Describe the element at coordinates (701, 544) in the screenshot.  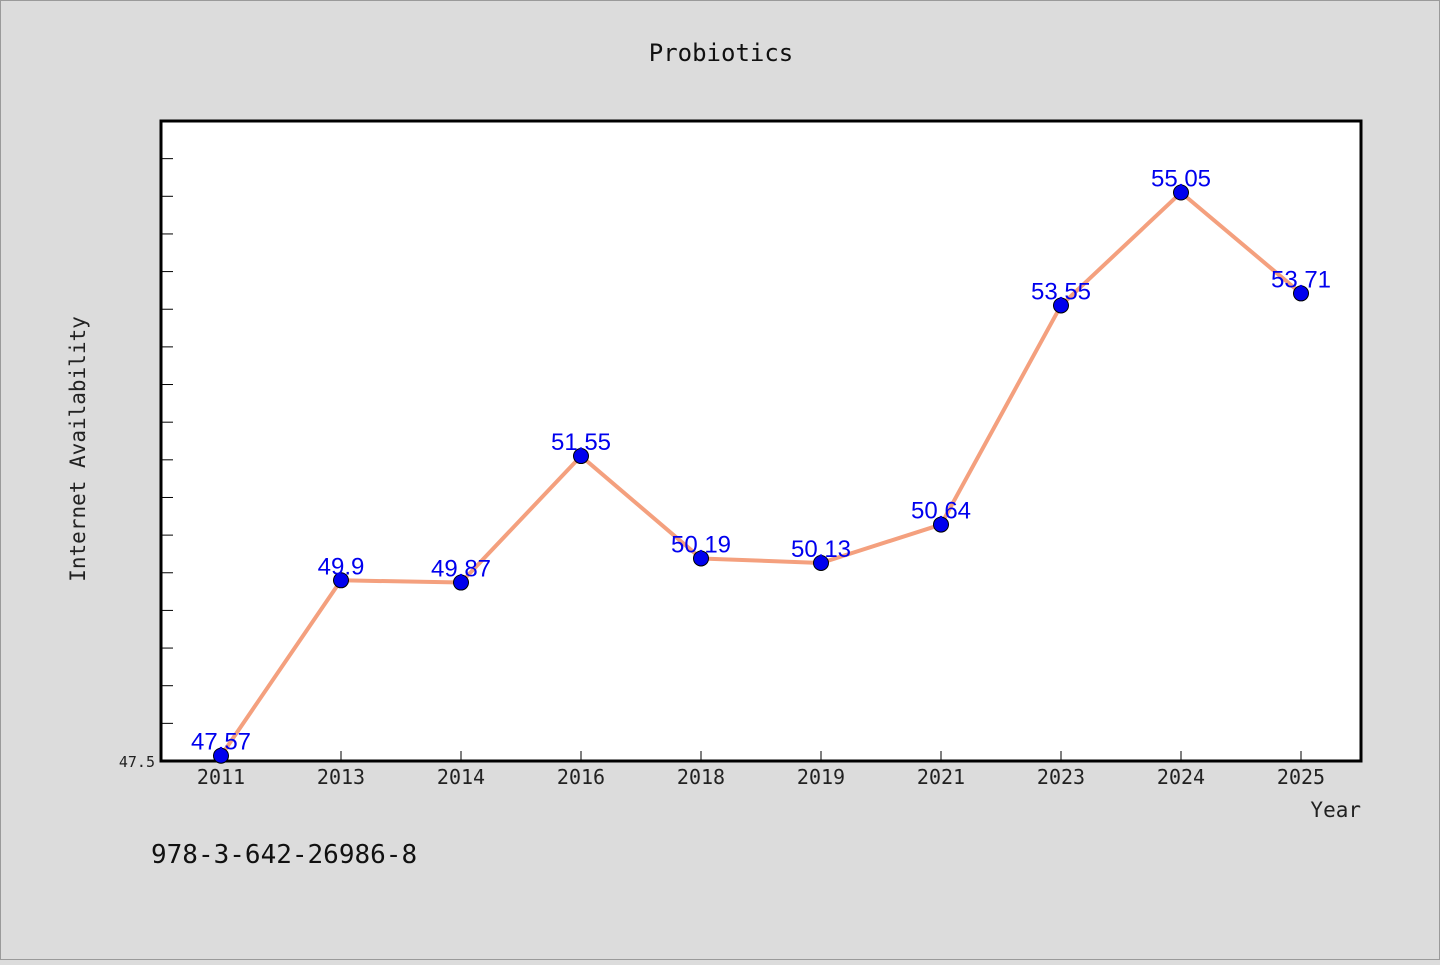
I see `data-label: 50.19` at that location.